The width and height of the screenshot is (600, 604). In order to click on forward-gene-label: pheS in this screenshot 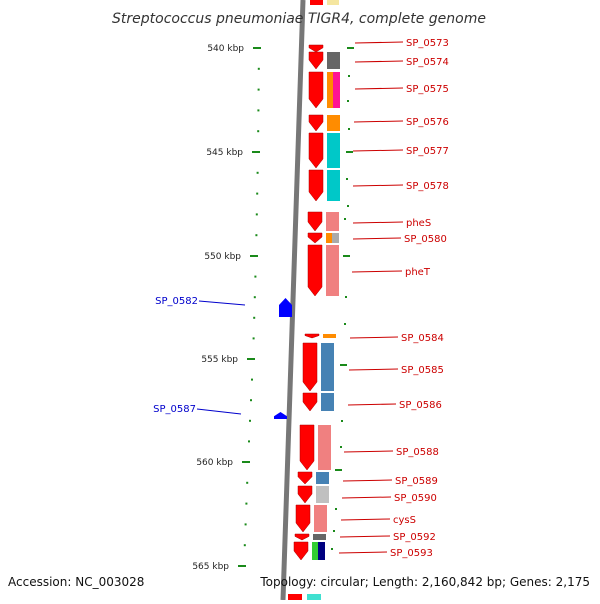, I will do `click(418, 223)`.